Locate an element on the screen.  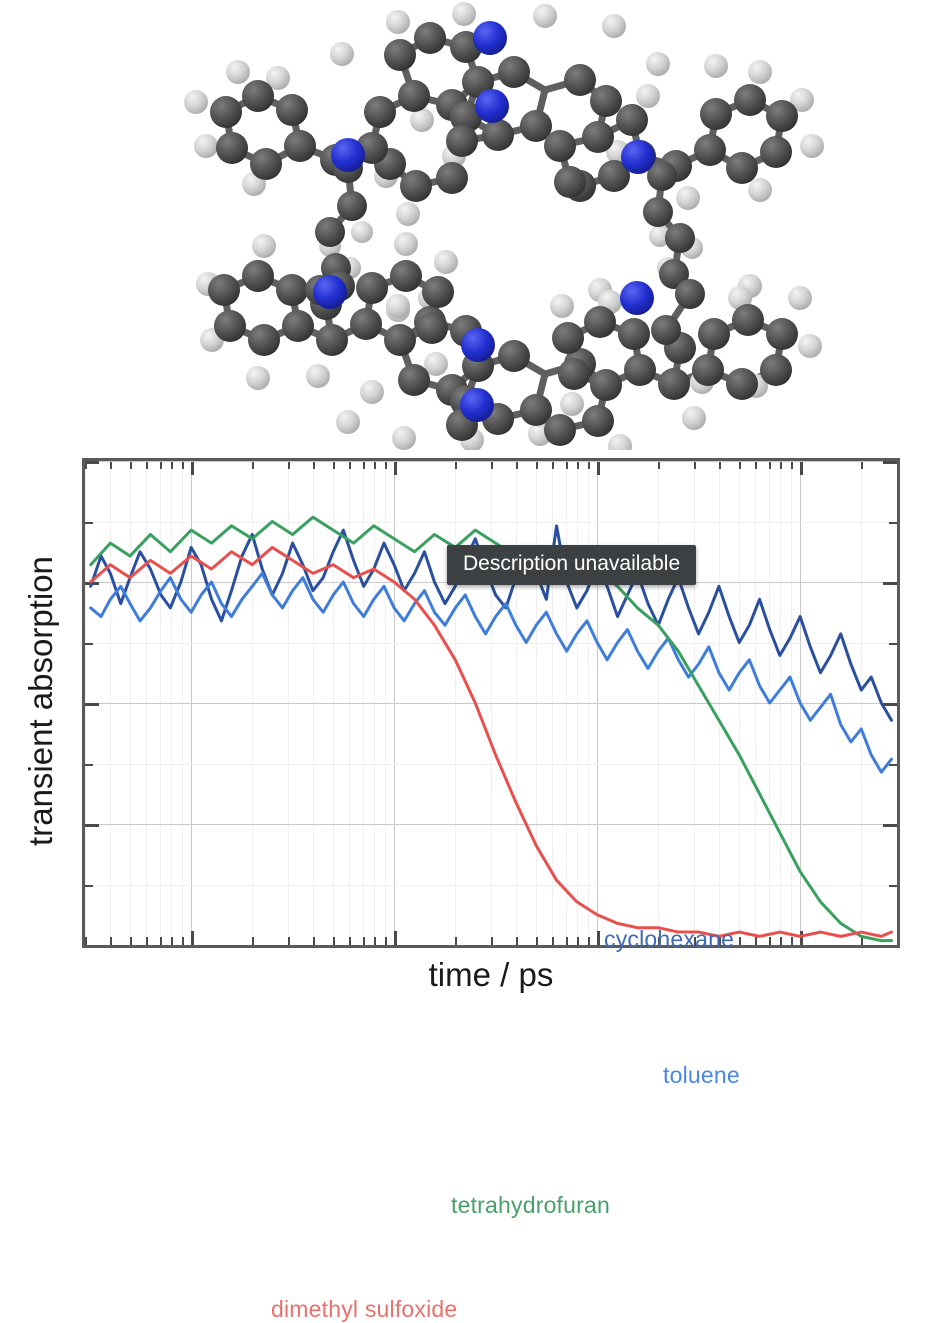
x-axis-label: time / ps is located at coordinates (491, 974).